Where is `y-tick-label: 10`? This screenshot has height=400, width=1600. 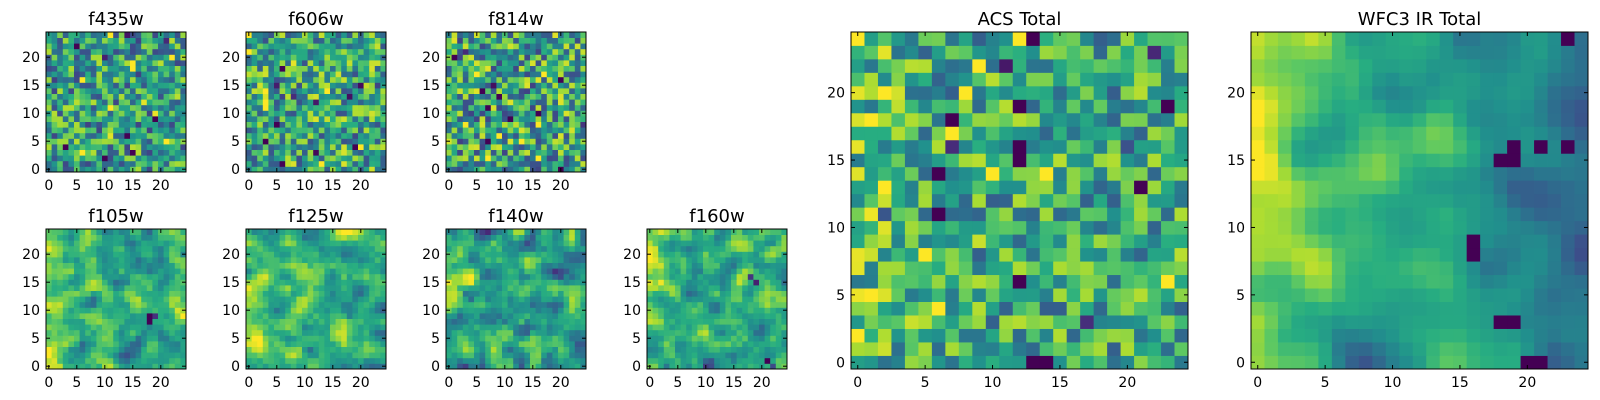 y-tick-label: 10 is located at coordinates (231, 114).